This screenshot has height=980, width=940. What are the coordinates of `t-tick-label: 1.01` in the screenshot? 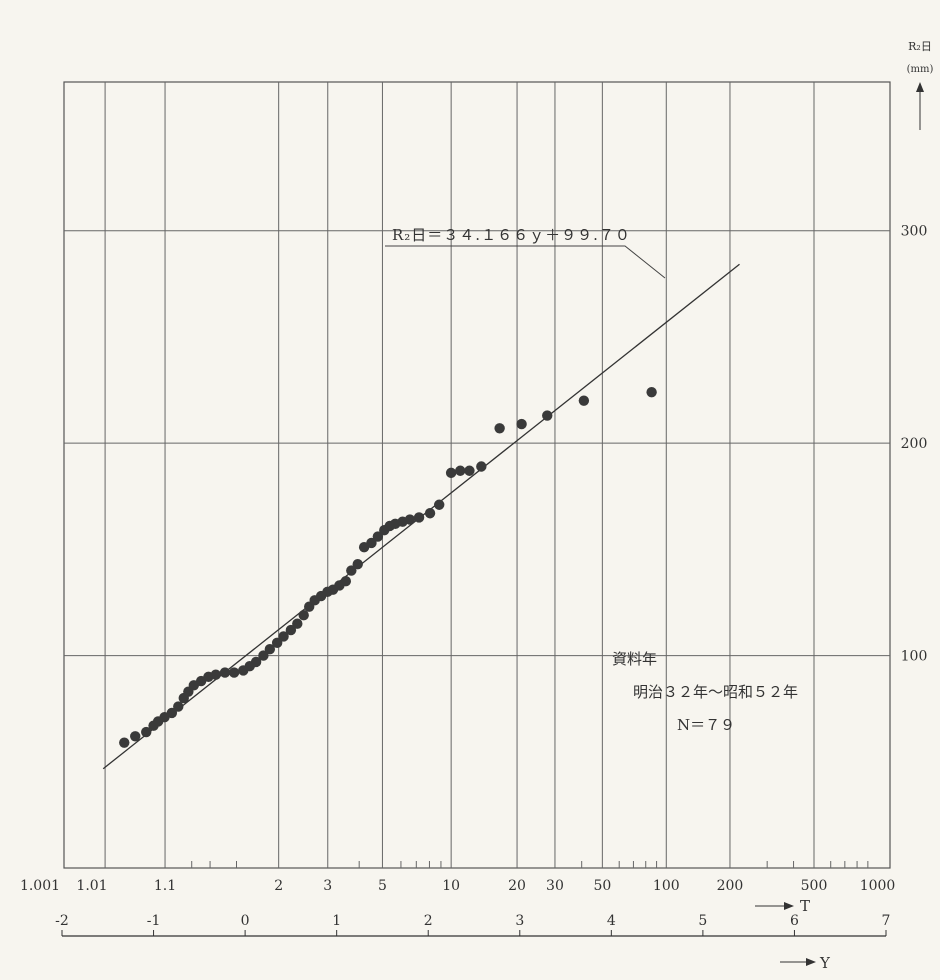 It's located at (91, 886).